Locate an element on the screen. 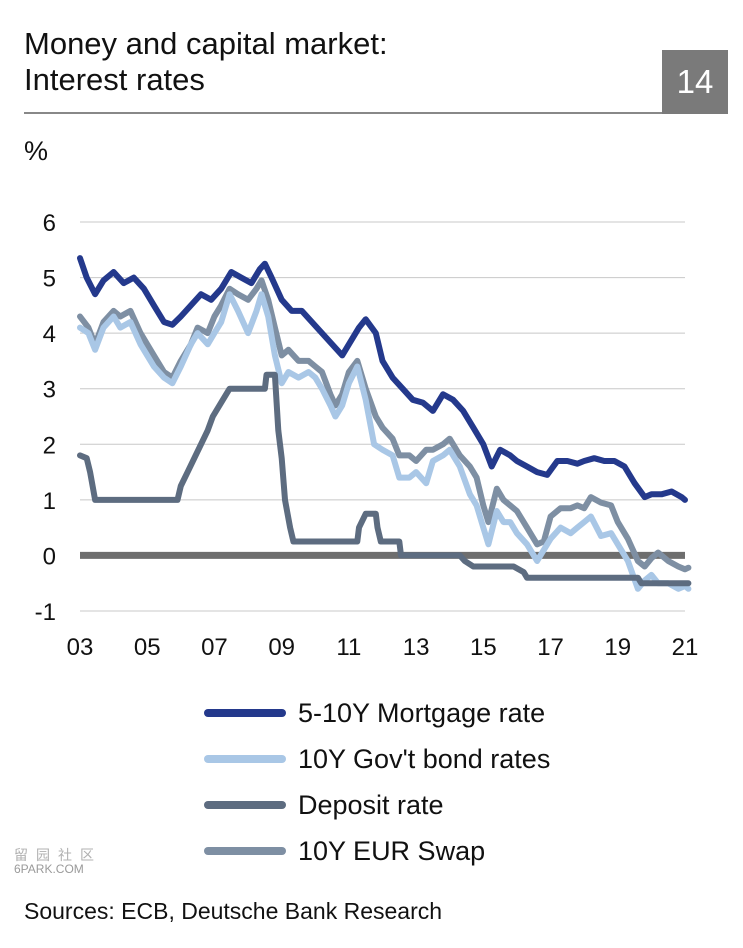  watermark: 留园社区 6PARK.COM is located at coordinates (58, 862).